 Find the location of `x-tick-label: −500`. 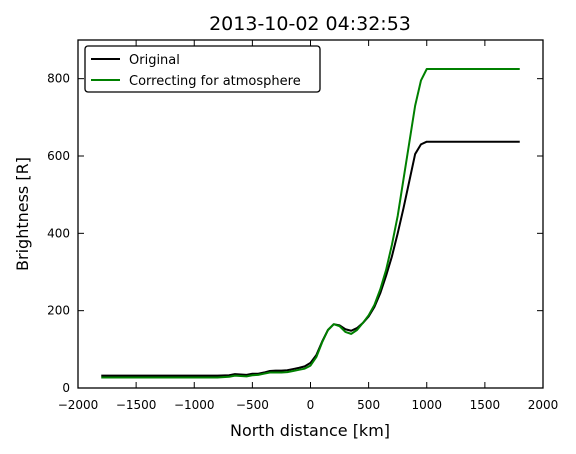

x-tick-label: −500 is located at coordinates (252, 405).